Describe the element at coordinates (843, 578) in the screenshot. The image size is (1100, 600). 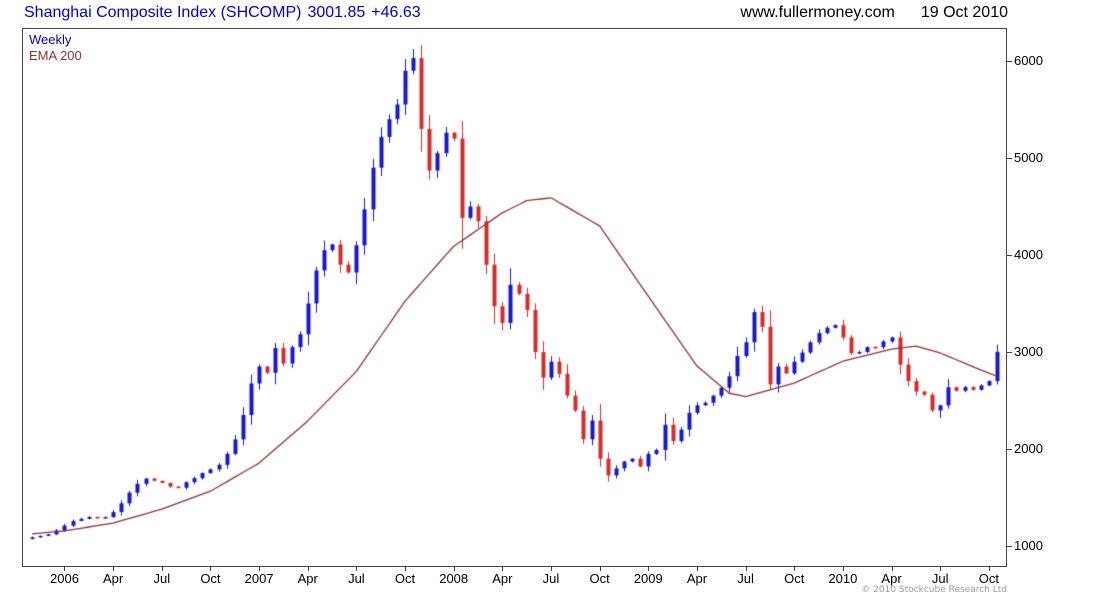
I see `x-axis-label: 2010` at that location.